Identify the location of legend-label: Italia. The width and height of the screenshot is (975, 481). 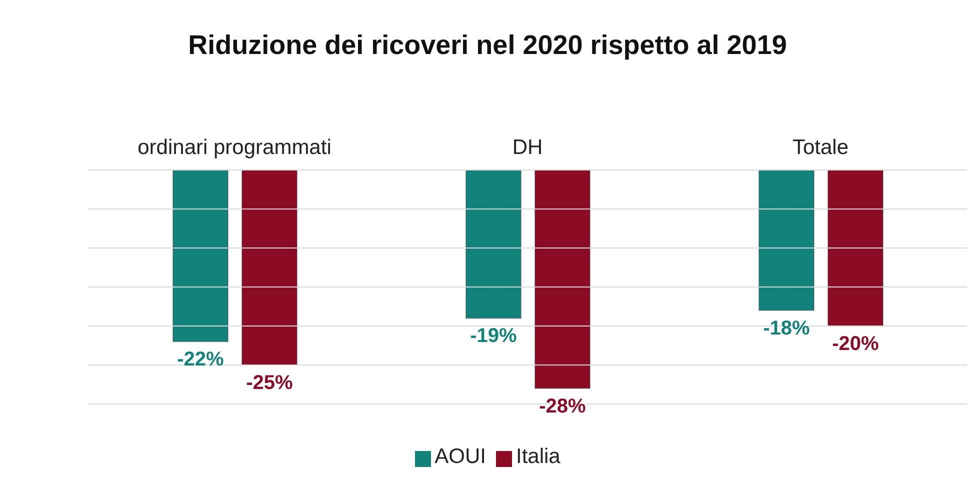
(538, 456).